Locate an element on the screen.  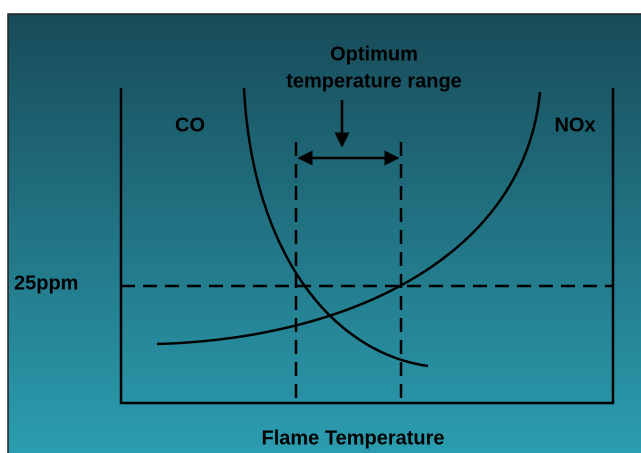
nox-label: NOx is located at coordinates (574, 125).